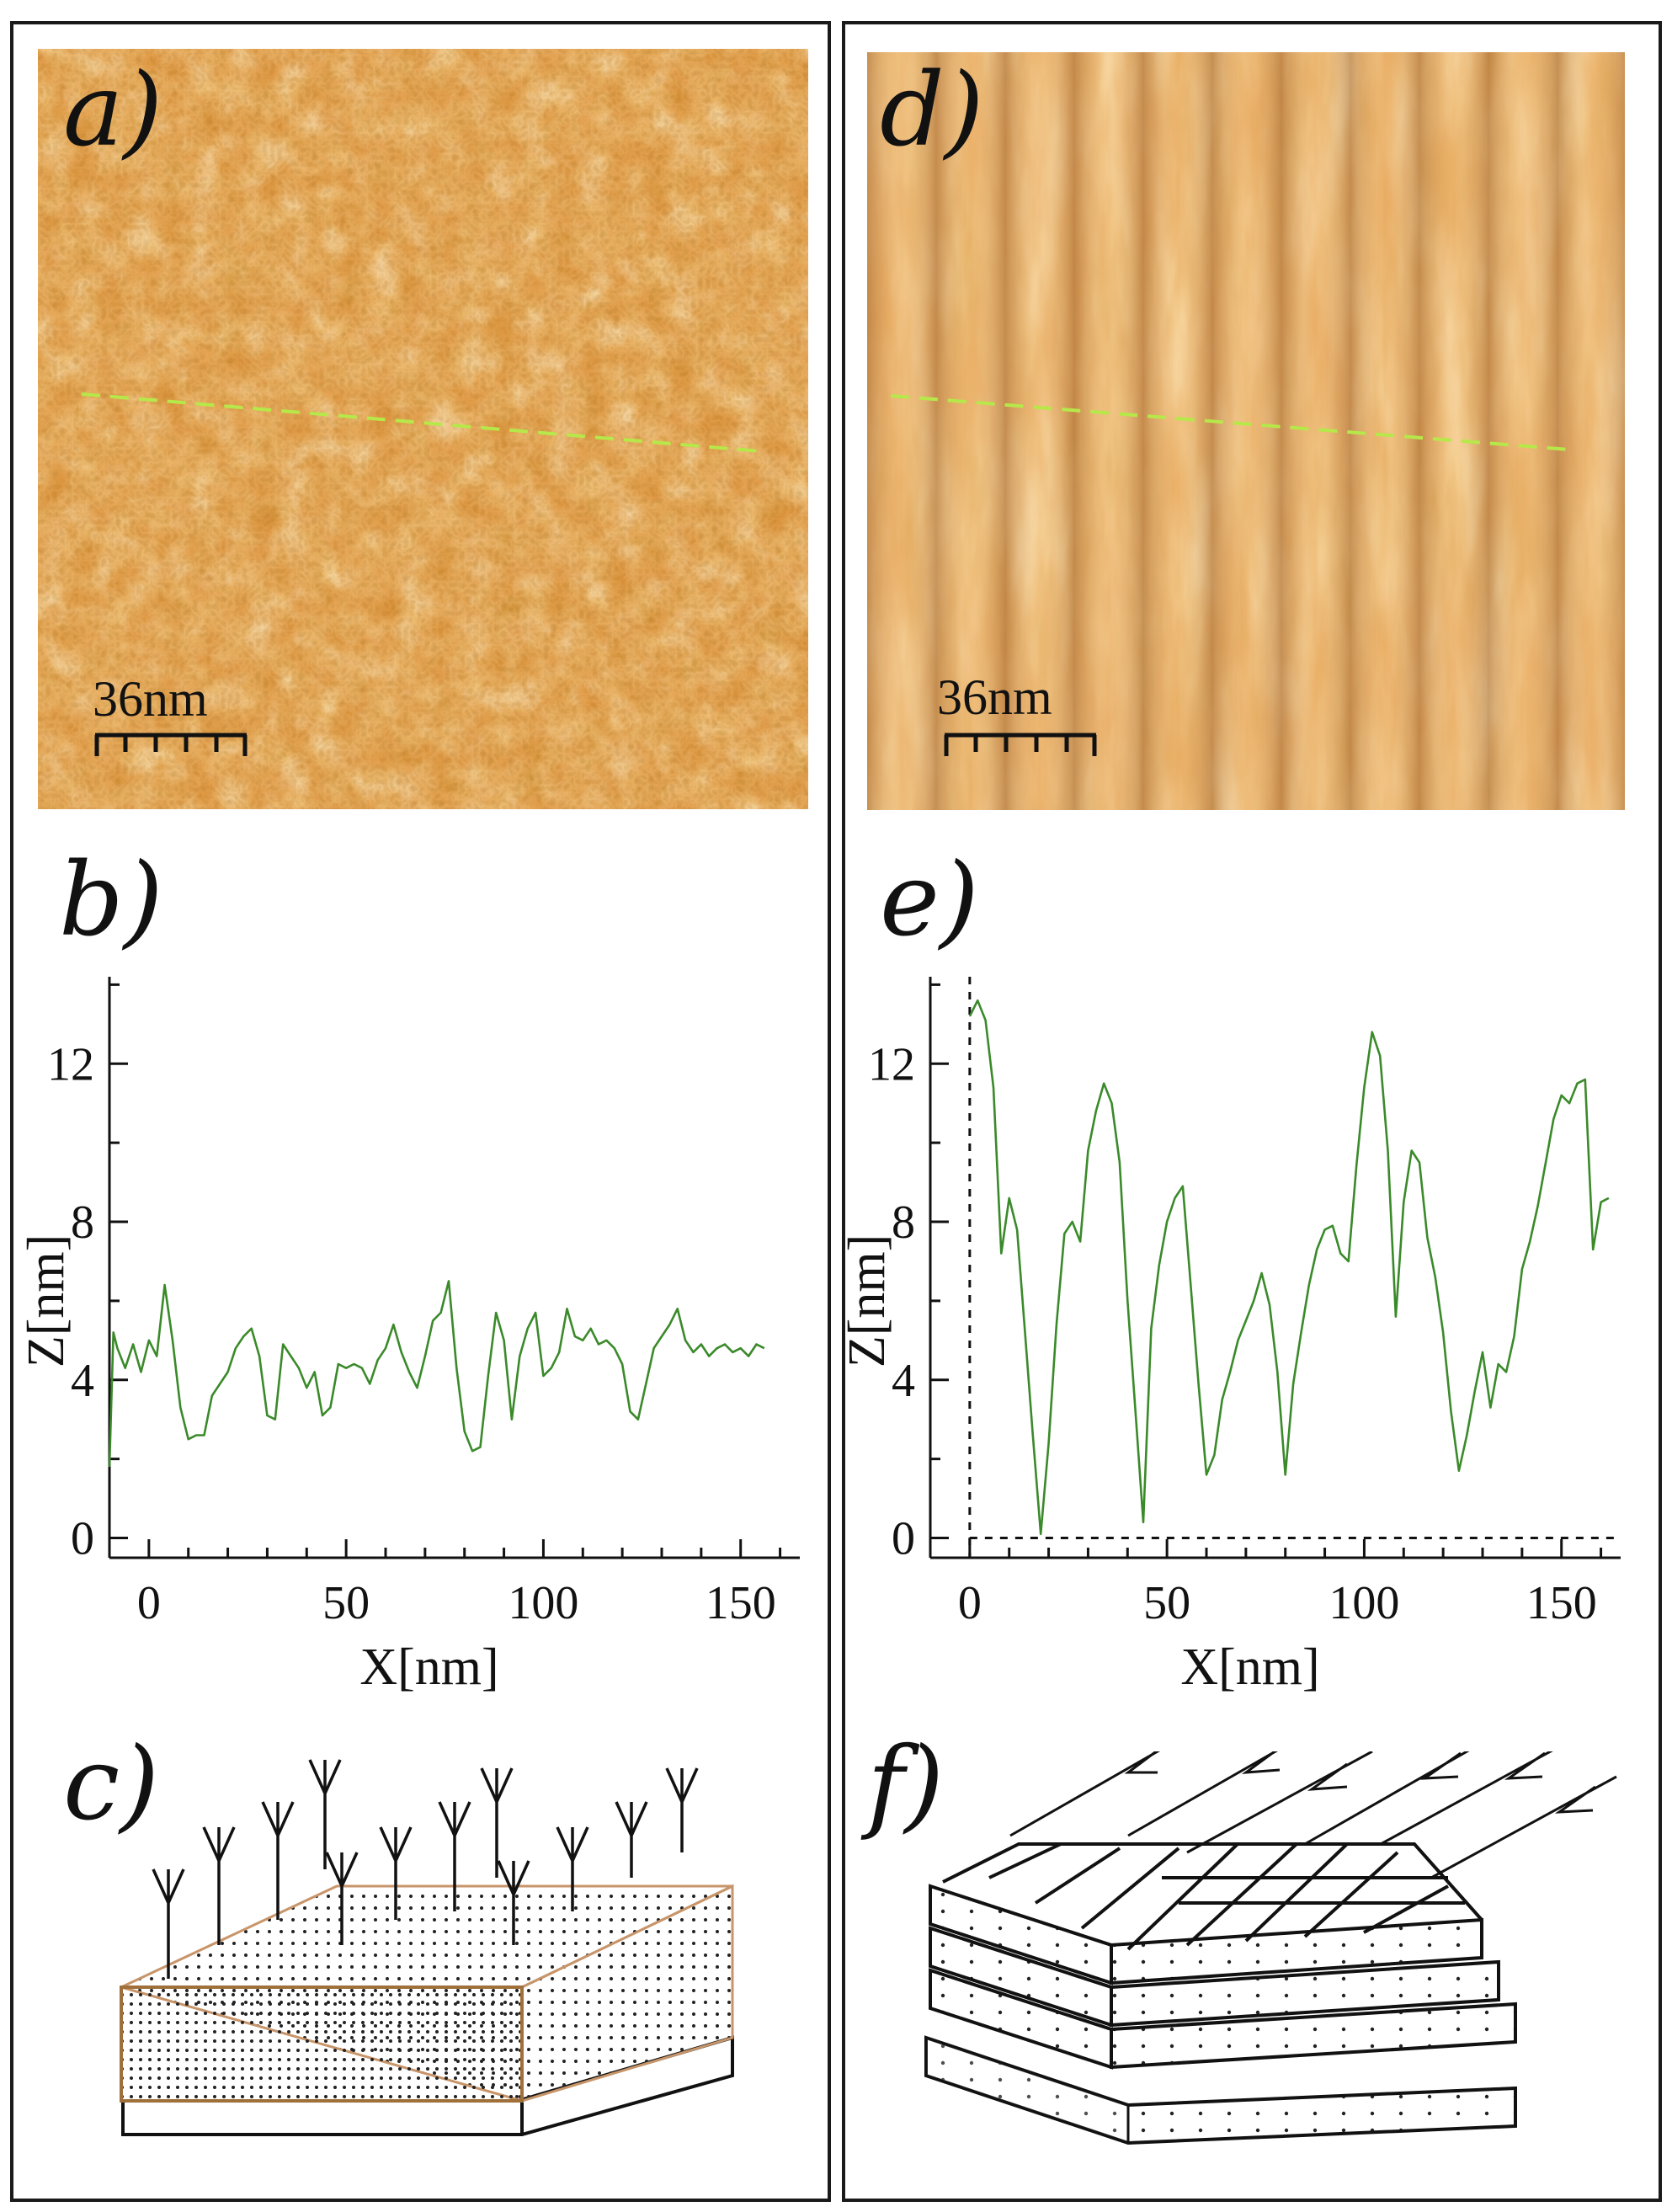  Describe the element at coordinates (929, 901) in the screenshot. I see `panel-letter-e: e)` at that location.